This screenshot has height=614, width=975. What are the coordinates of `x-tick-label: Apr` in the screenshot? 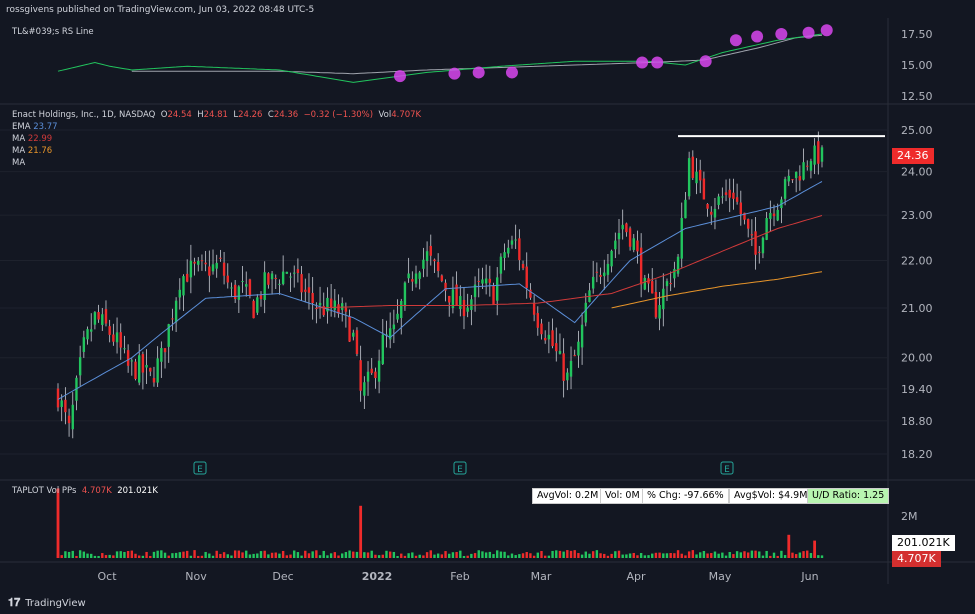 It's located at (636, 576).